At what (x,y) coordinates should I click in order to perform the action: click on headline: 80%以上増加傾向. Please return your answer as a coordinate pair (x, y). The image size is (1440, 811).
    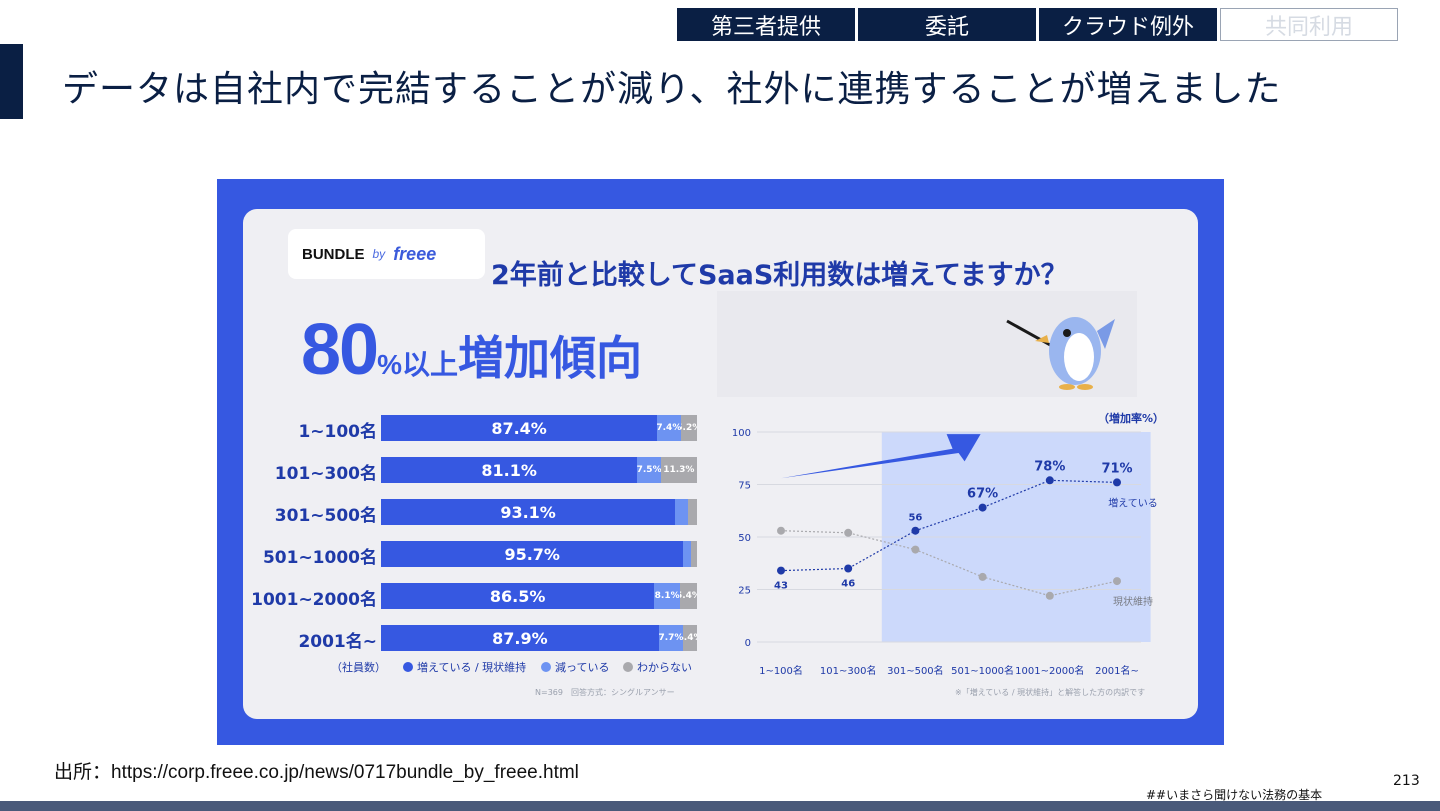
    Looking at the image, I should click on (471, 350).